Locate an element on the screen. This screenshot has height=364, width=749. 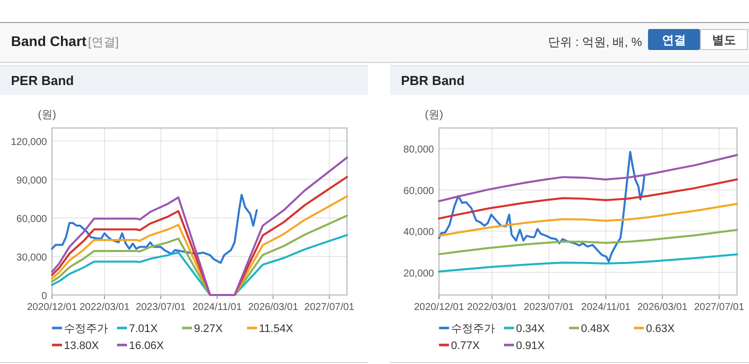
legend-label: 13.80X is located at coordinates (82, 346).